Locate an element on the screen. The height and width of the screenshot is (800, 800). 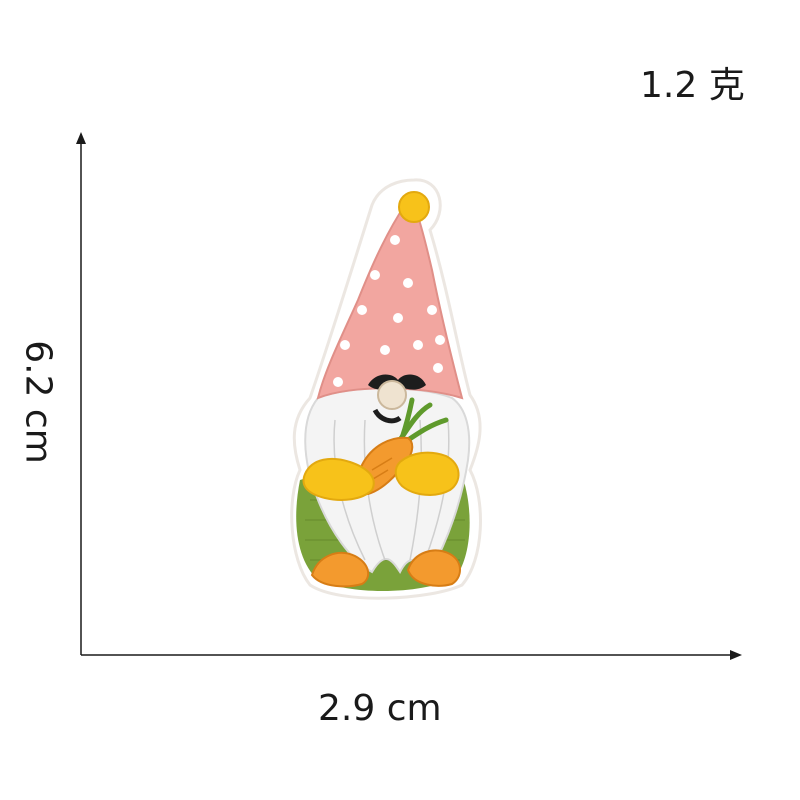
weight-label: 1.2 克 is located at coordinates (692, 85).